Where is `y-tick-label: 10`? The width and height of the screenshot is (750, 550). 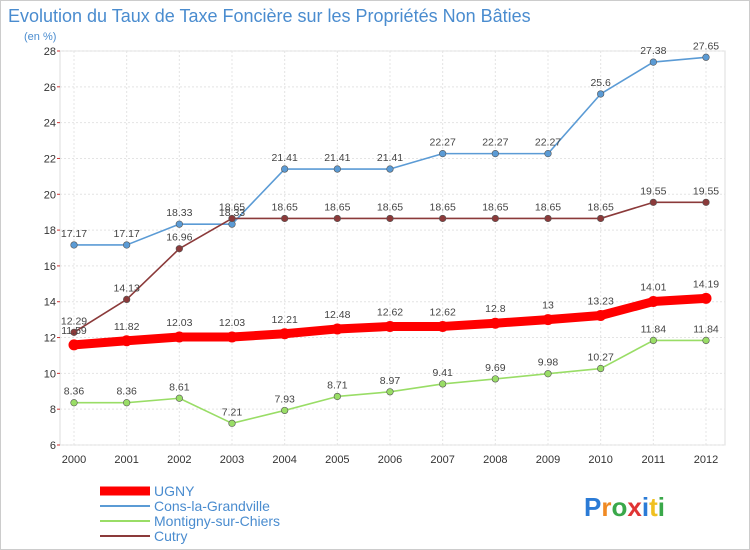 y-tick-label: 10 is located at coordinates (50, 374).